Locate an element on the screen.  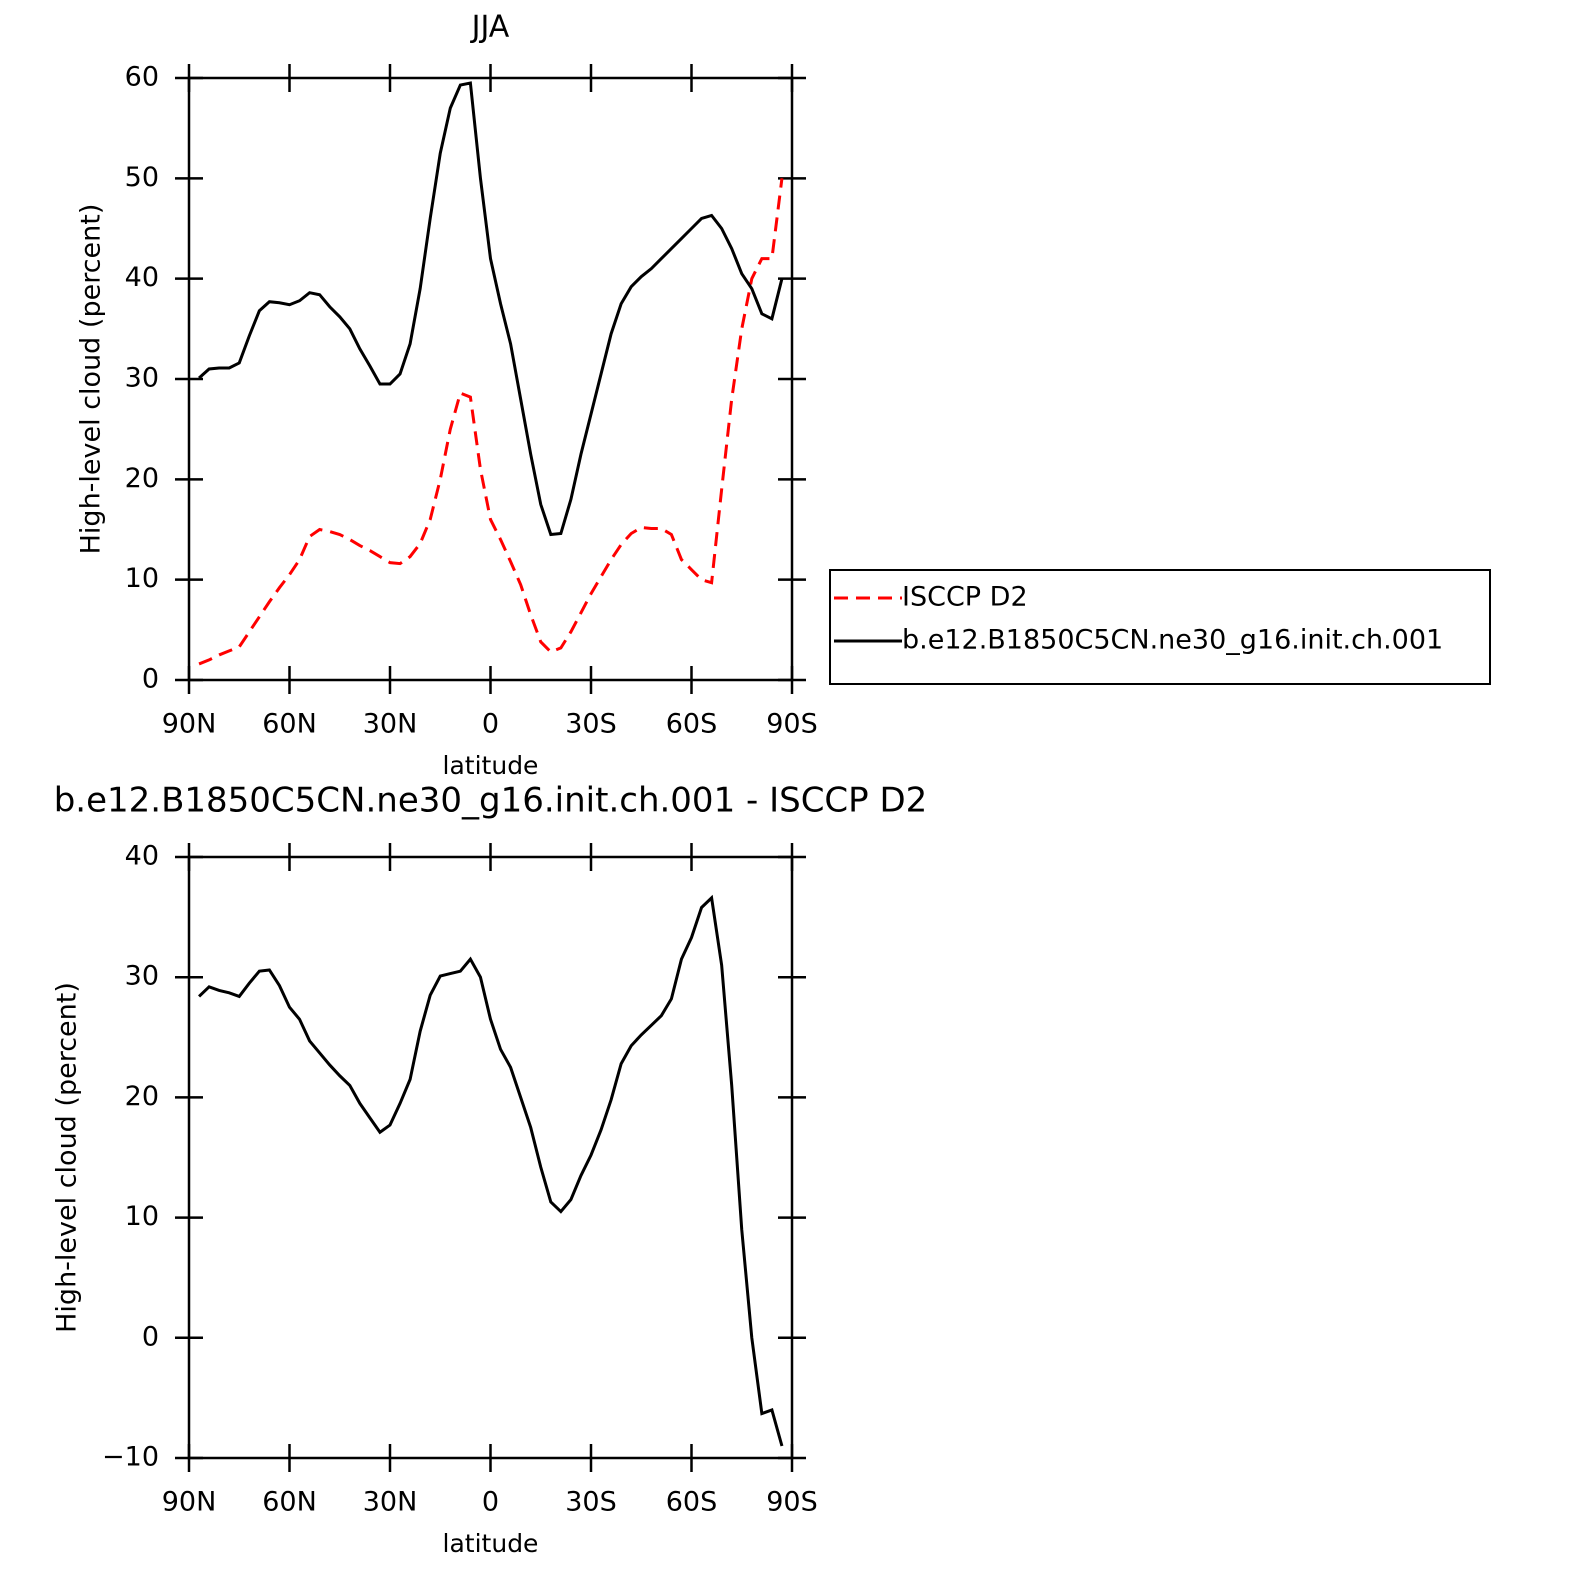
legend-label: ISCCP D2 is located at coordinates (965, 597).